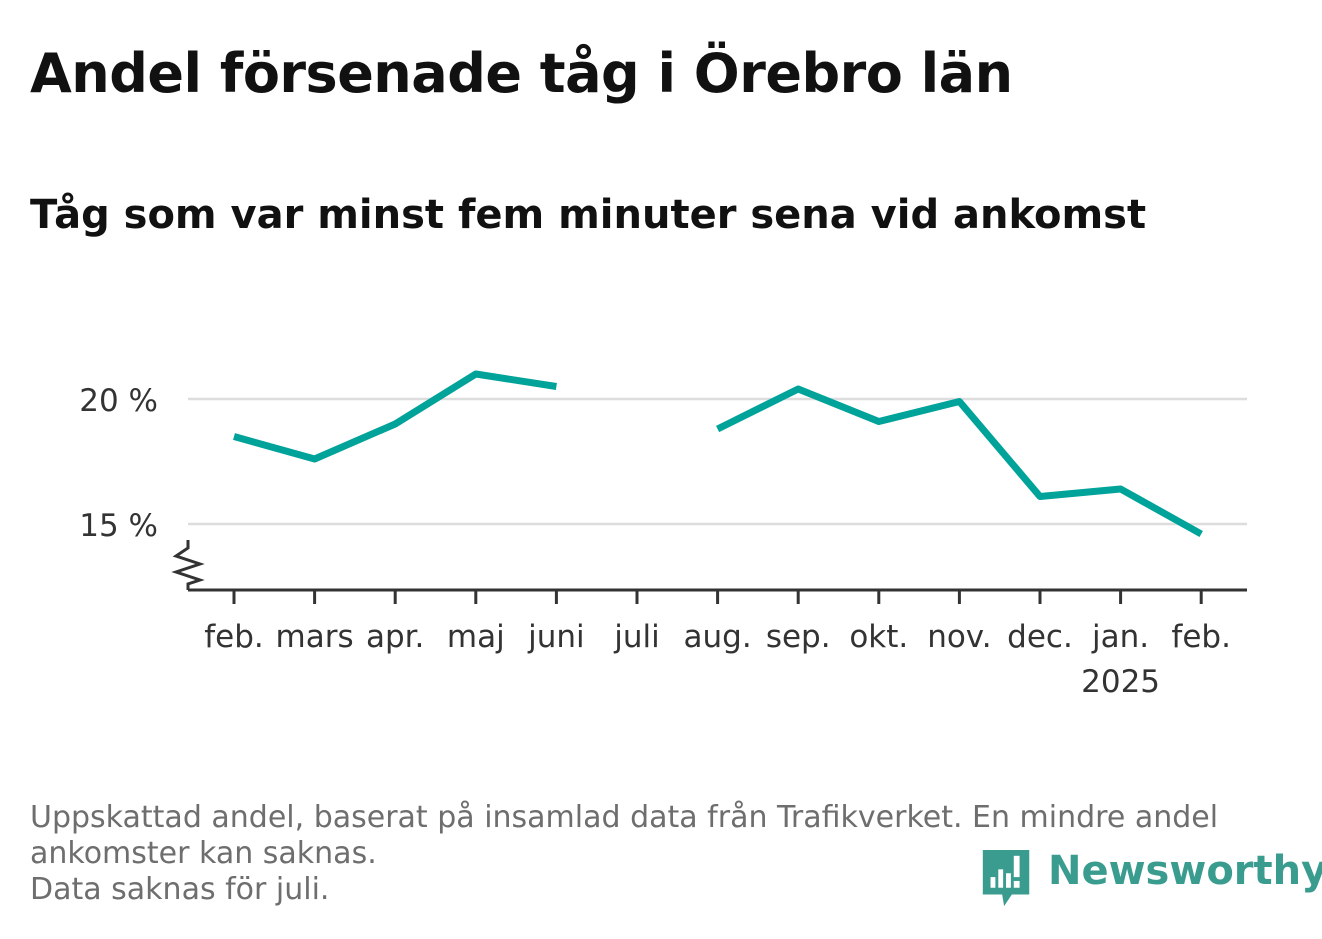 The image size is (1322, 939). I want to click on x-tick-label: mars, so click(315, 637).